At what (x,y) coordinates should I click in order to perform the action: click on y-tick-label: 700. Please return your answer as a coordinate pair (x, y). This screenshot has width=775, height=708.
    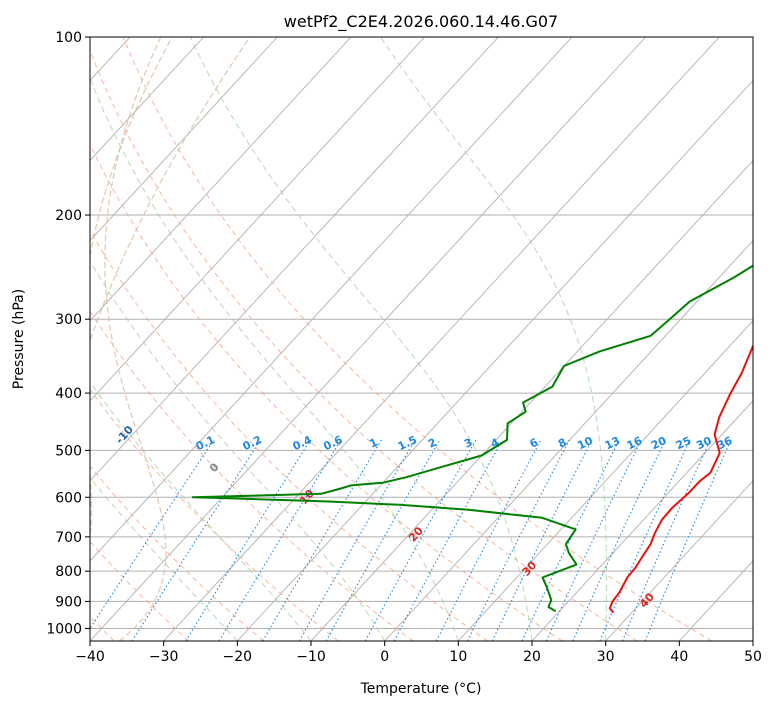
    Looking at the image, I should click on (68, 538).